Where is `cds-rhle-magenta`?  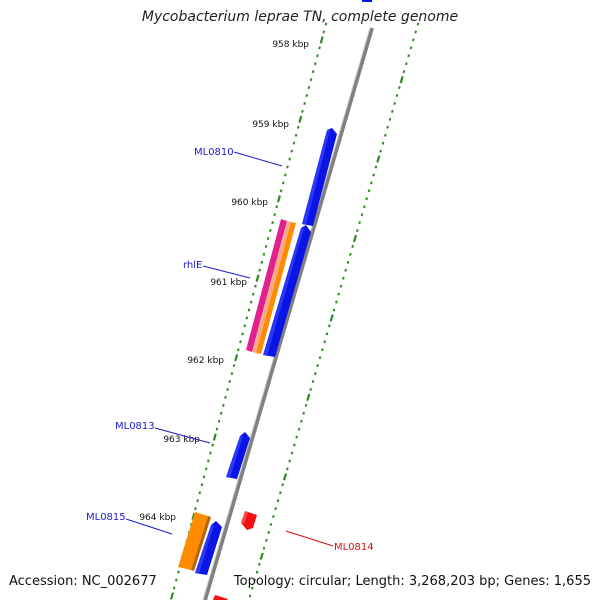
cds-rhle-magenta is located at coordinates (266, 285).